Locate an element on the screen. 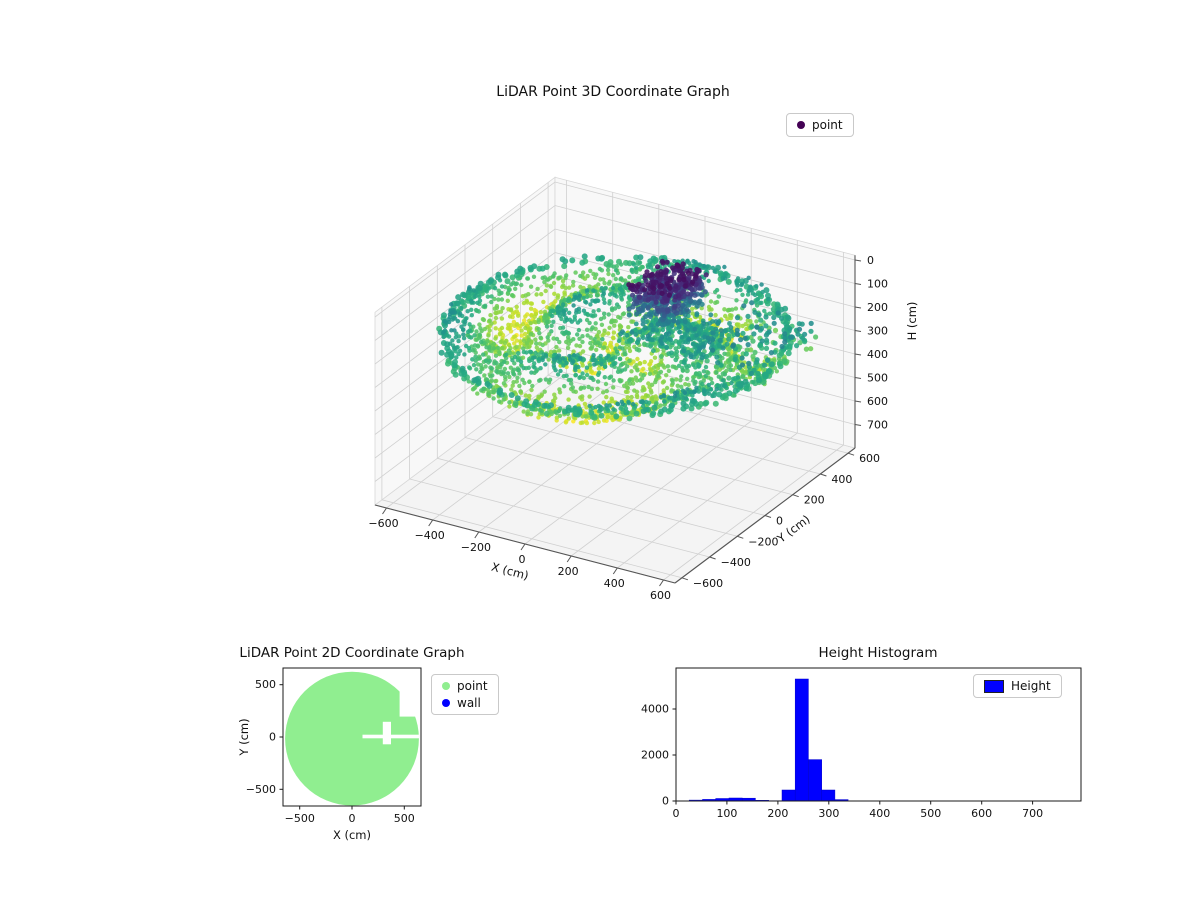 This screenshot has width=1200, height=900. plot2d-axes: −500 0 500 −500 0 500 X (cm) Y (cm) is located at coordinates (329, 754).